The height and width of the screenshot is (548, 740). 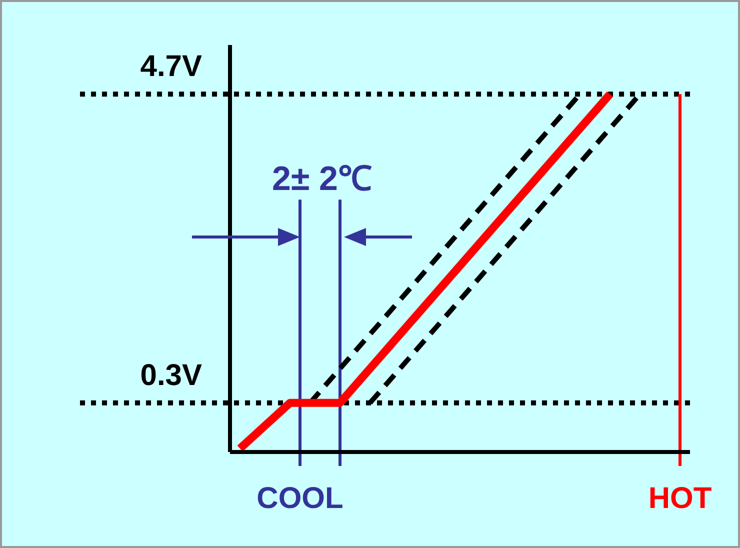 I want to click on x-tick-label: HOT, so click(x=680, y=498).